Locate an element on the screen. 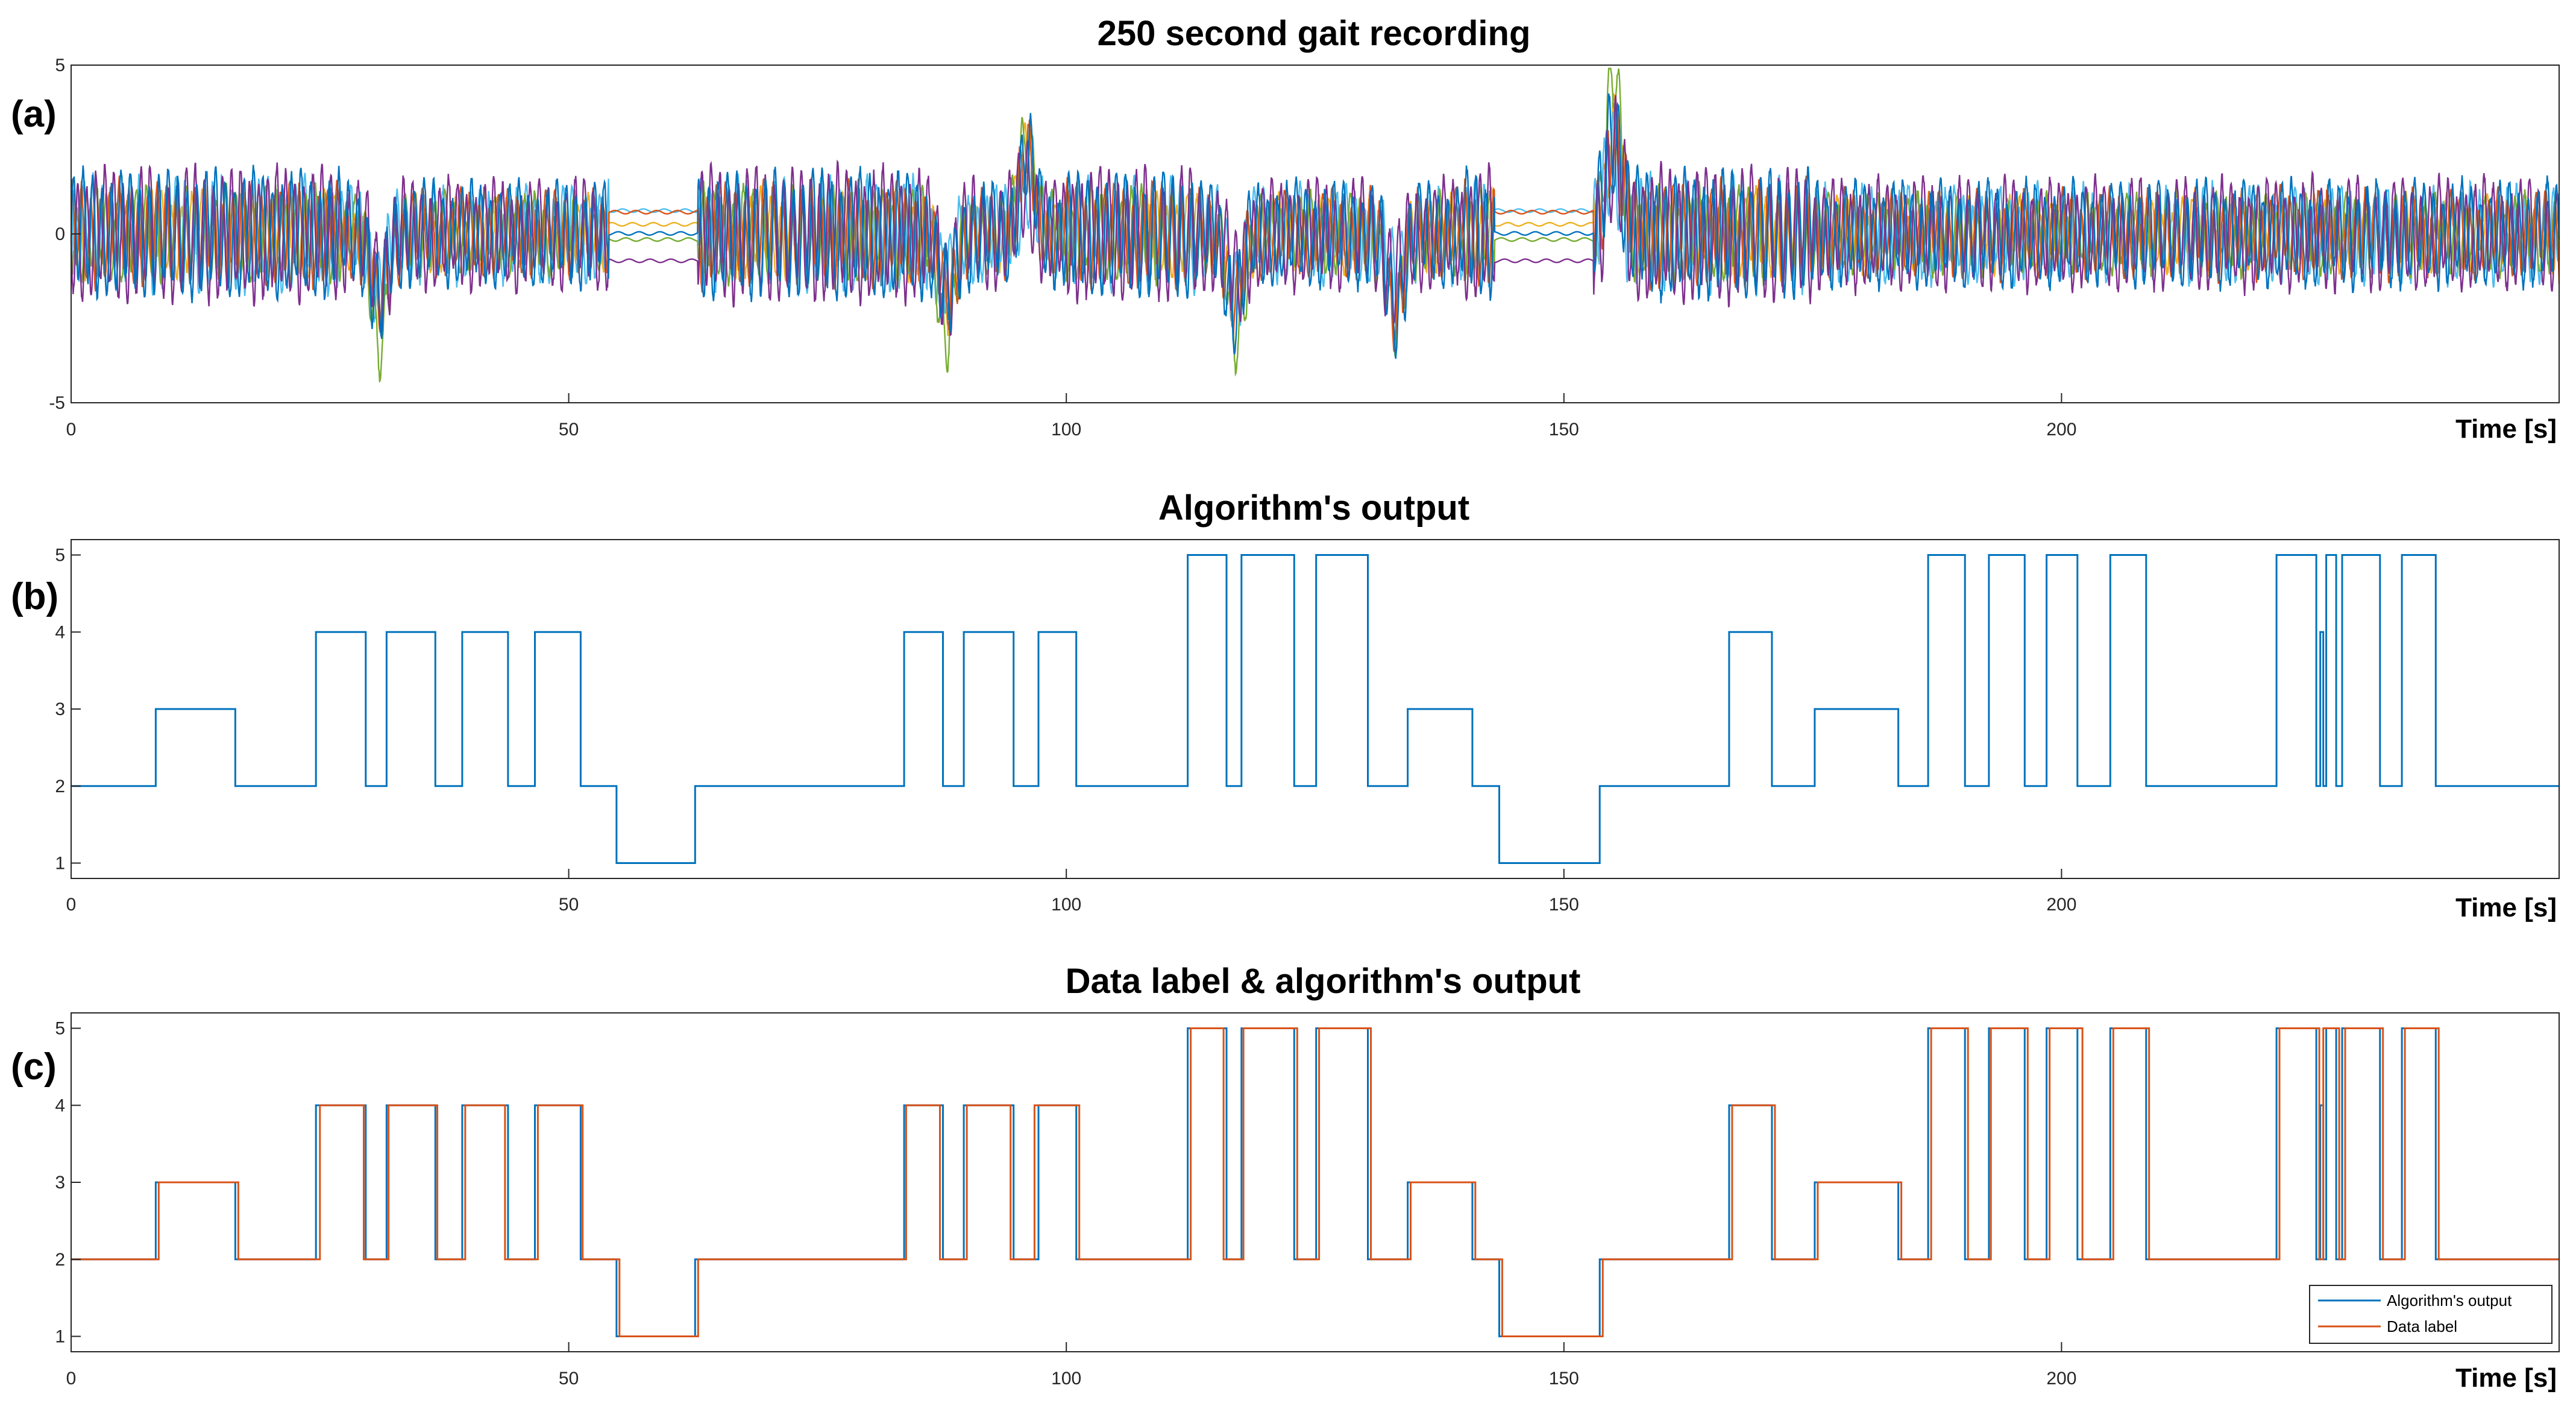 The width and height of the screenshot is (2576, 1406). panel-a-ytick: 5 is located at coordinates (68, 65).